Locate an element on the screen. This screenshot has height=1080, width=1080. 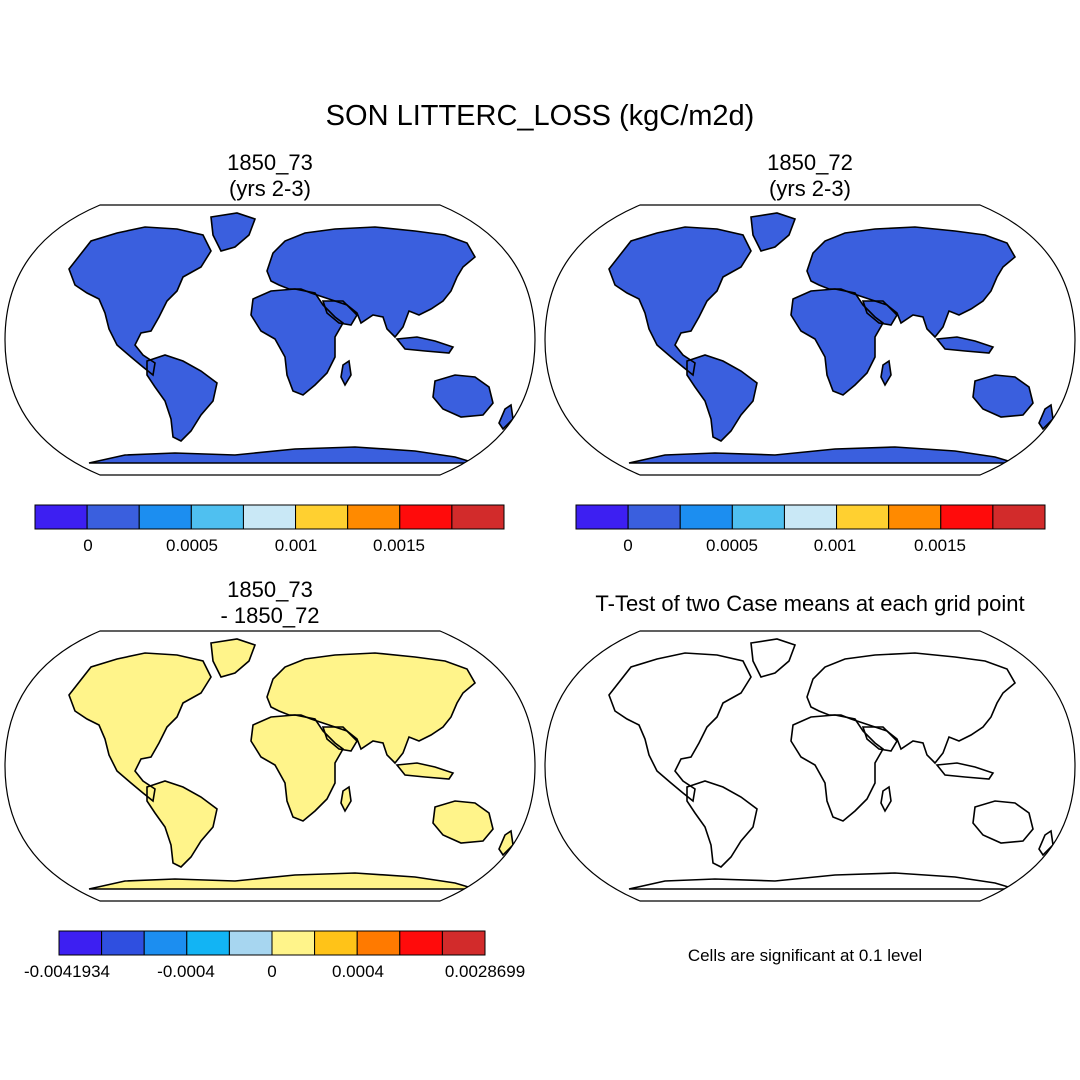
colorbar-case2: 0 0.0005 0.001 0.0015 is located at coordinates (810, 529).